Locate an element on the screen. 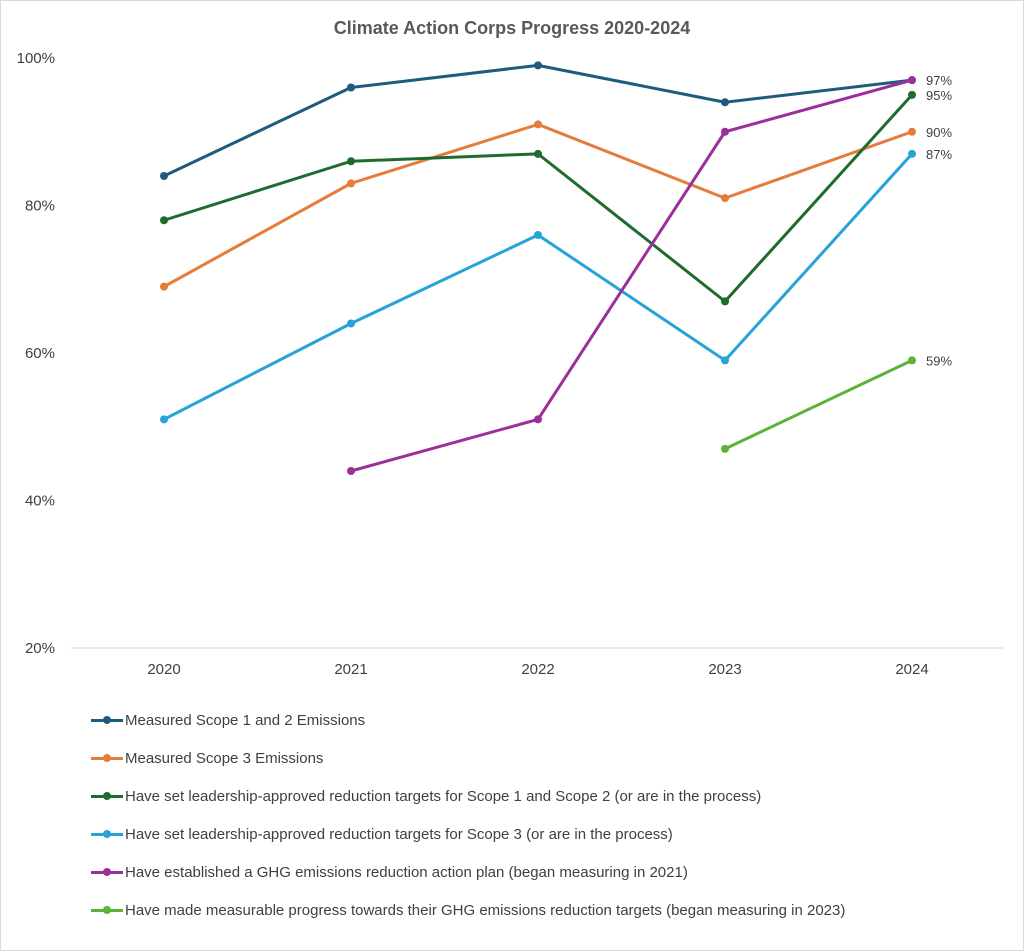  data-label: 87% is located at coordinates (939, 154).